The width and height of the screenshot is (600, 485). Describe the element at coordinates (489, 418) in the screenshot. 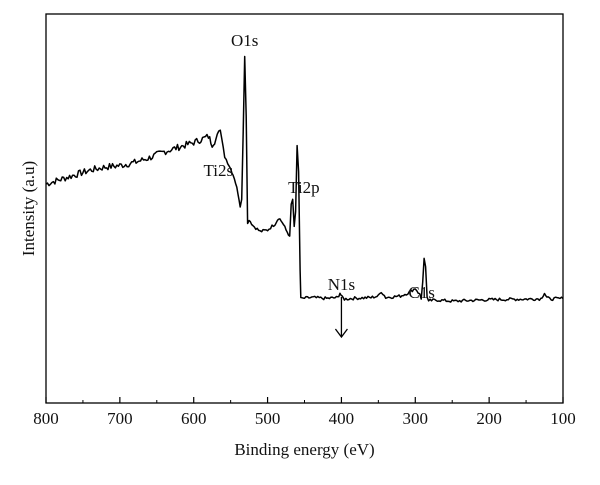

I see `x-tick-label: 200` at that location.